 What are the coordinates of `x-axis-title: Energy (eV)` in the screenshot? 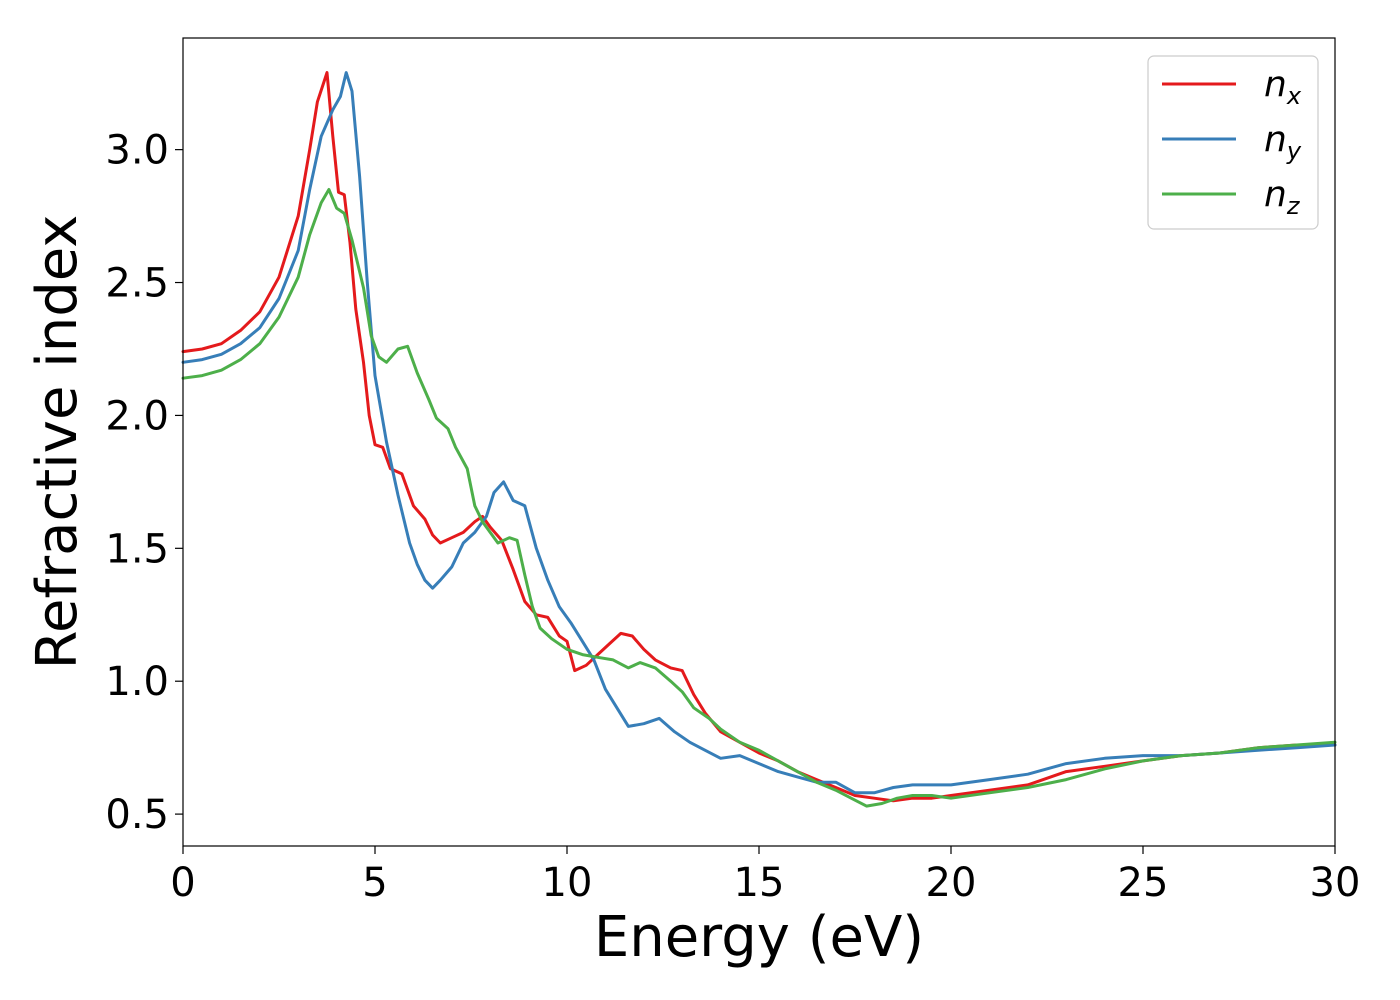 It's located at (759, 937).